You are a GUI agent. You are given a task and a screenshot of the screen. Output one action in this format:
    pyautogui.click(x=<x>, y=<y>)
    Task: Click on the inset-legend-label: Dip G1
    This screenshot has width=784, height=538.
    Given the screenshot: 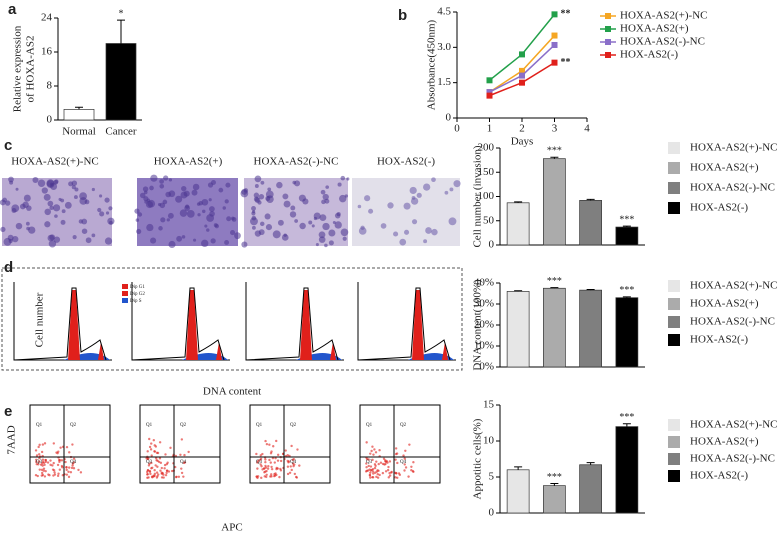 What is the action you would take?
    pyautogui.click(x=137, y=287)
    